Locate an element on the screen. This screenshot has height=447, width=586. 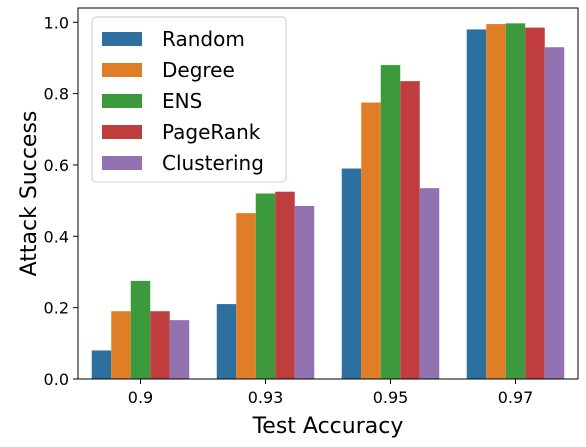
legend-swatch-ens is located at coordinates (122, 101).